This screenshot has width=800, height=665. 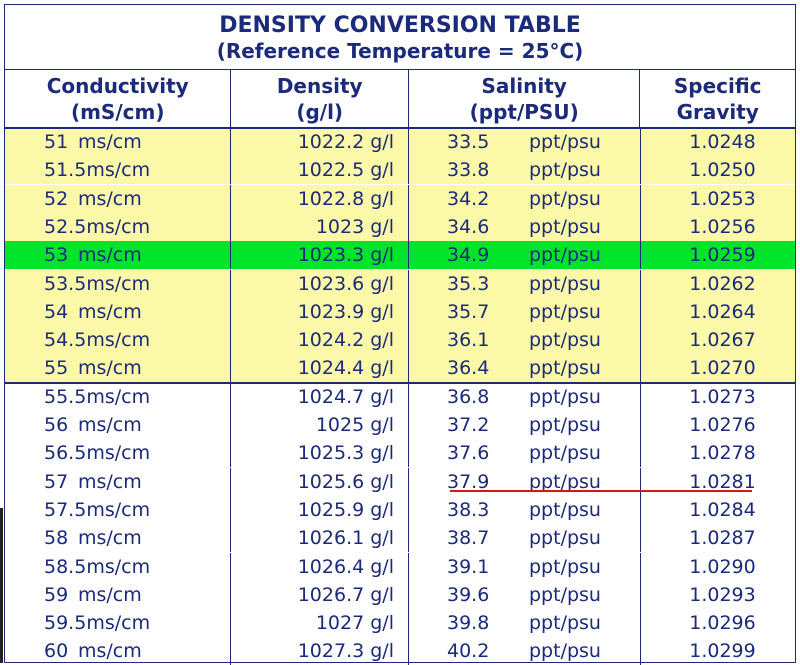 I want to click on salinity-value: 34.9, so click(x=468, y=255).